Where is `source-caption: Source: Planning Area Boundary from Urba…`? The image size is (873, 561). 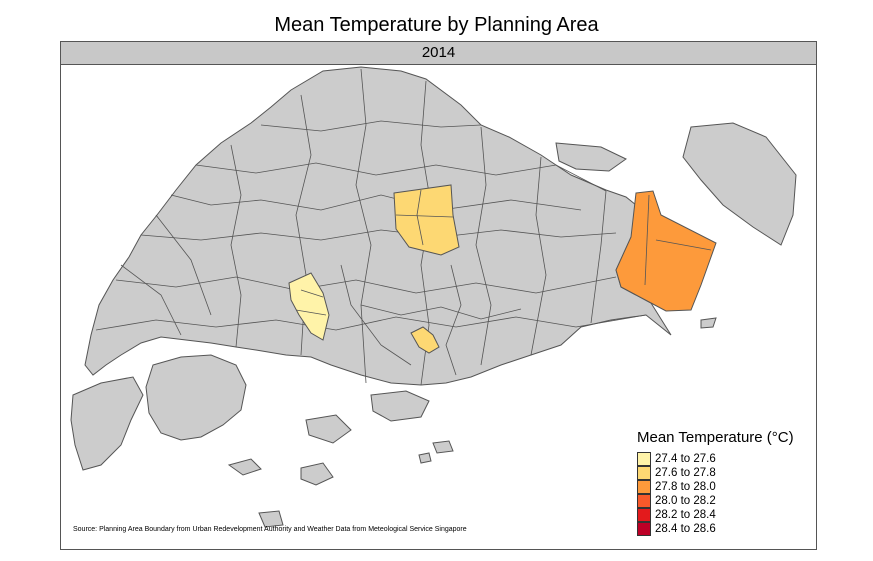 source-caption: Source: Planning Area Boundary from Urba… is located at coordinates (270, 529).